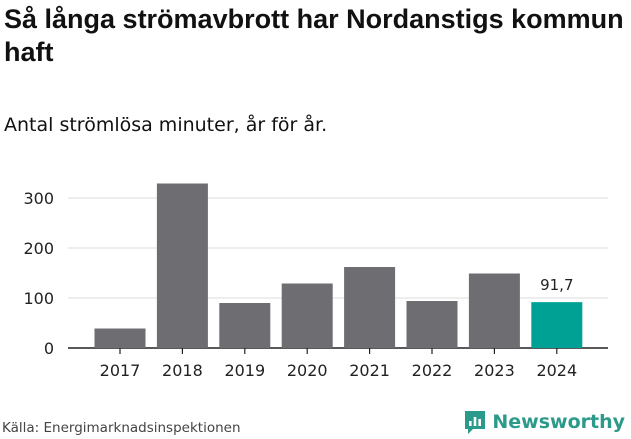 The image size is (631, 439). I want to click on y-axis-ticks: 0 100 200 300, so click(38, 273).